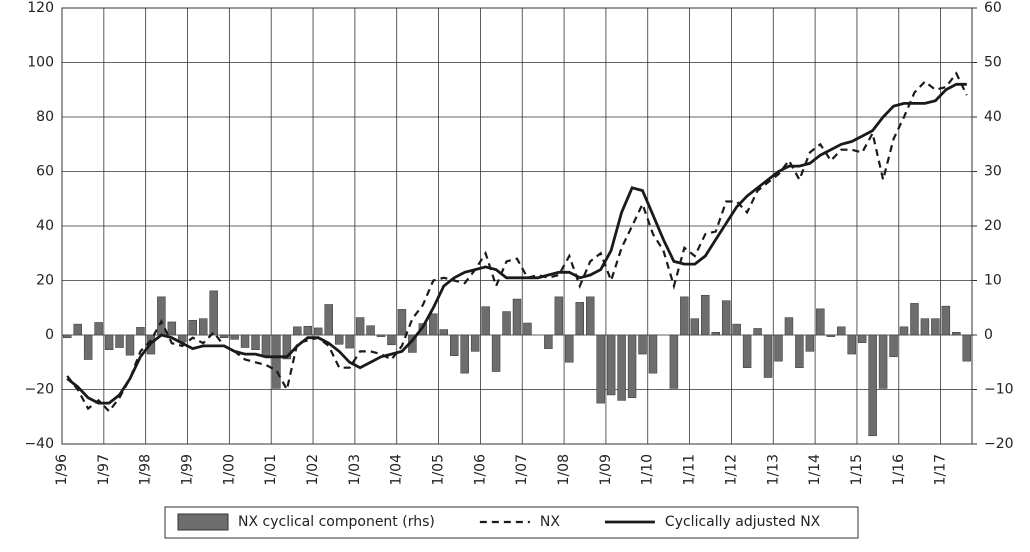 The height and width of the screenshot is (552, 1030). What do you see at coordinates (511, 522) in the screenshot?
I see `legend-box` at bounding box center [511, 522].